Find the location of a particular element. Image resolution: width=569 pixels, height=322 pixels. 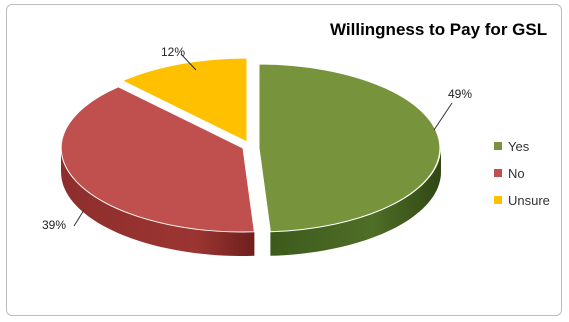

legend-label-unsure: Unsure is located at coordinates (529, 200).